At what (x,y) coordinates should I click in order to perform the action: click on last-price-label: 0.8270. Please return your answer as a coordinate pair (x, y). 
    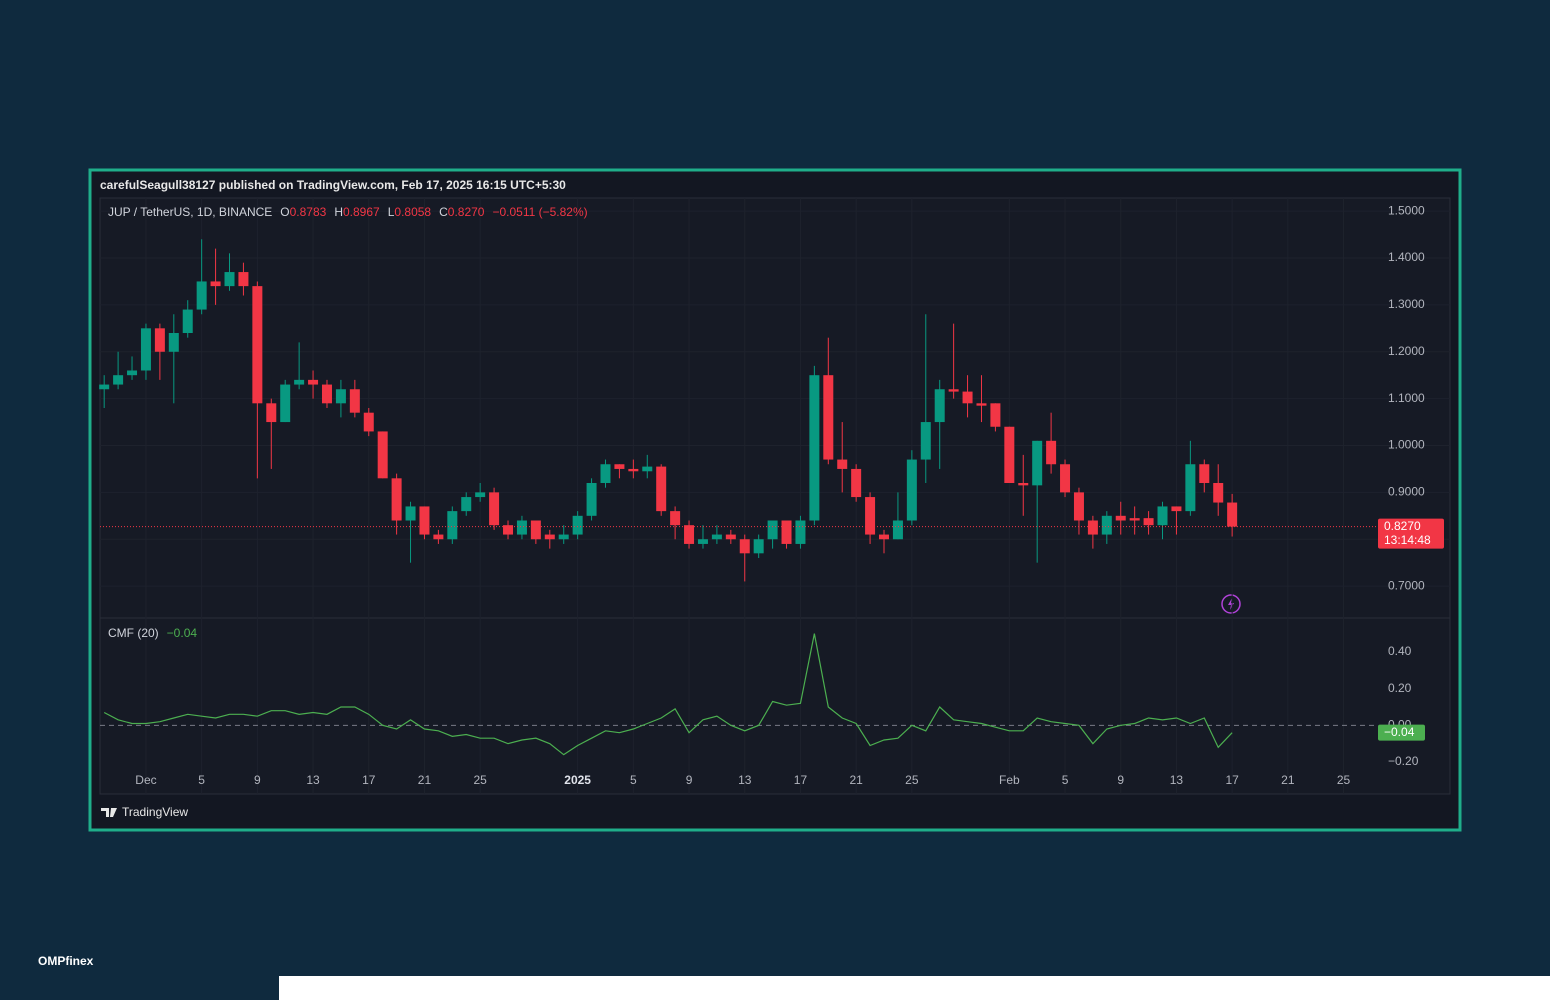
    Looking at the image, I should click on (1402, 526).